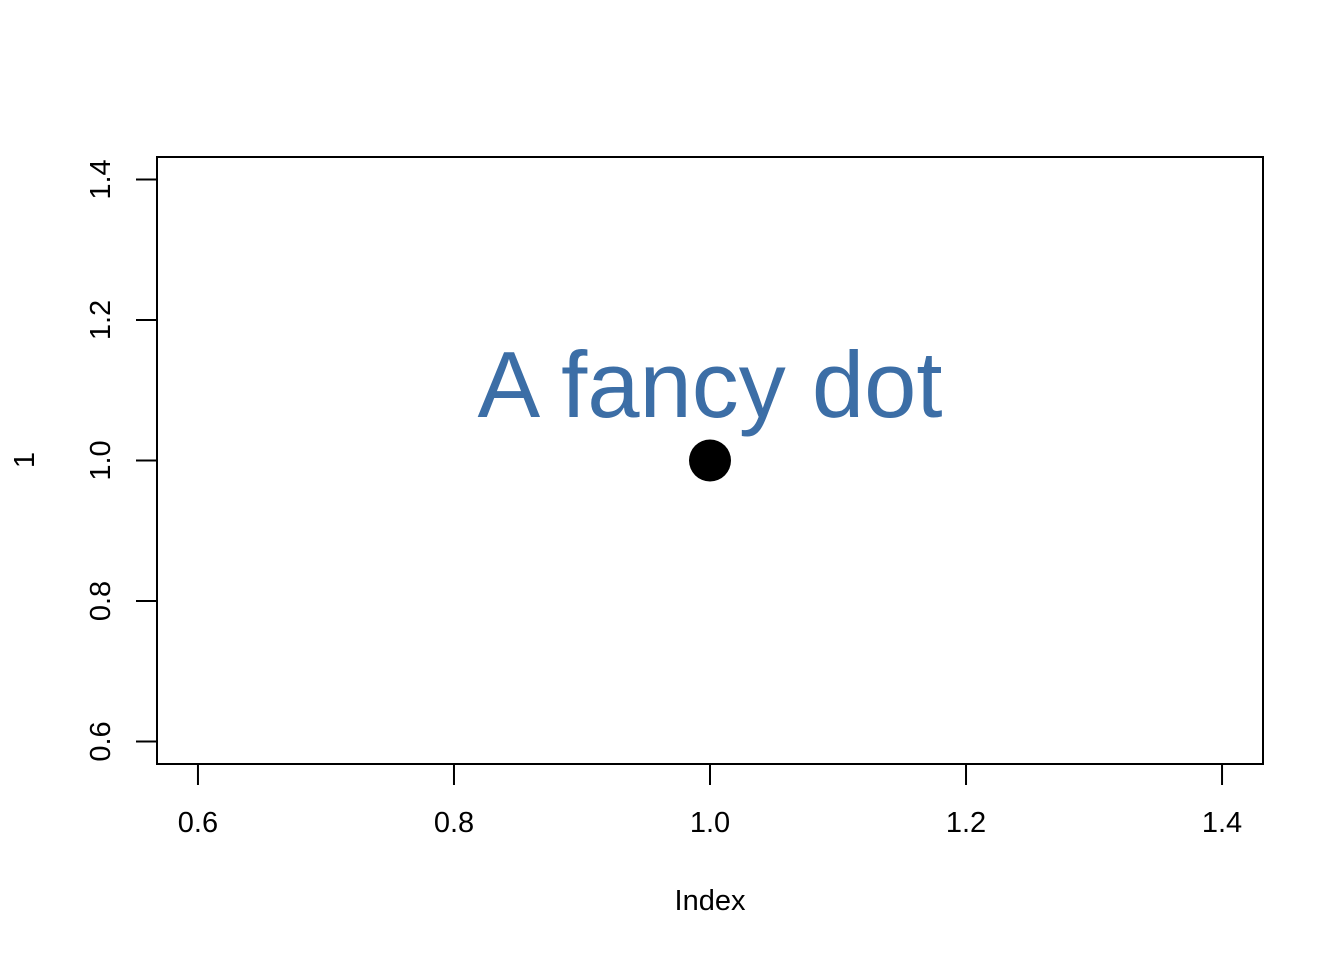 This screenshot has height=960, width=1344. Describe the element at coordinates (710, 801) in the screenshot. I see `x-axis: 0.6 0.8 1.0 1.2 1.4` at that location.